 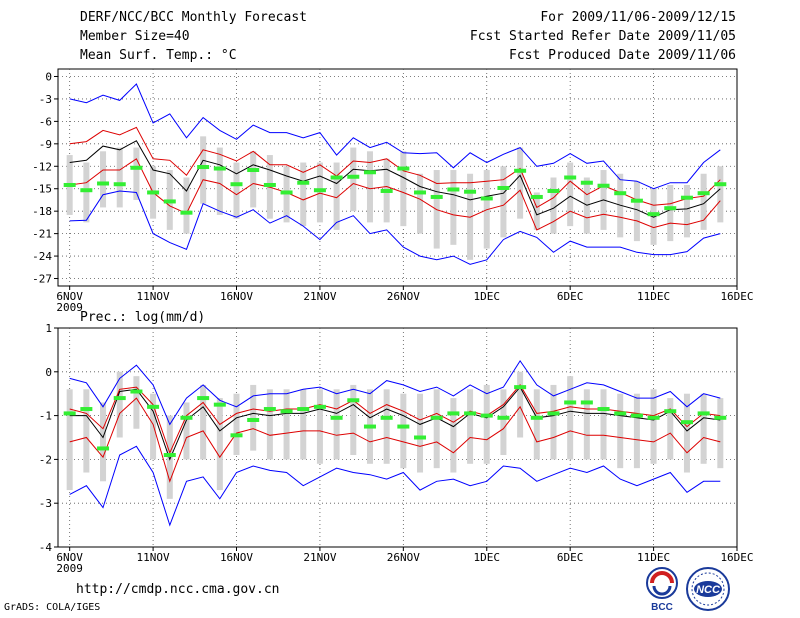 I want to click on precip-xtick-label: 21NOV, so click(x=319, y=557).